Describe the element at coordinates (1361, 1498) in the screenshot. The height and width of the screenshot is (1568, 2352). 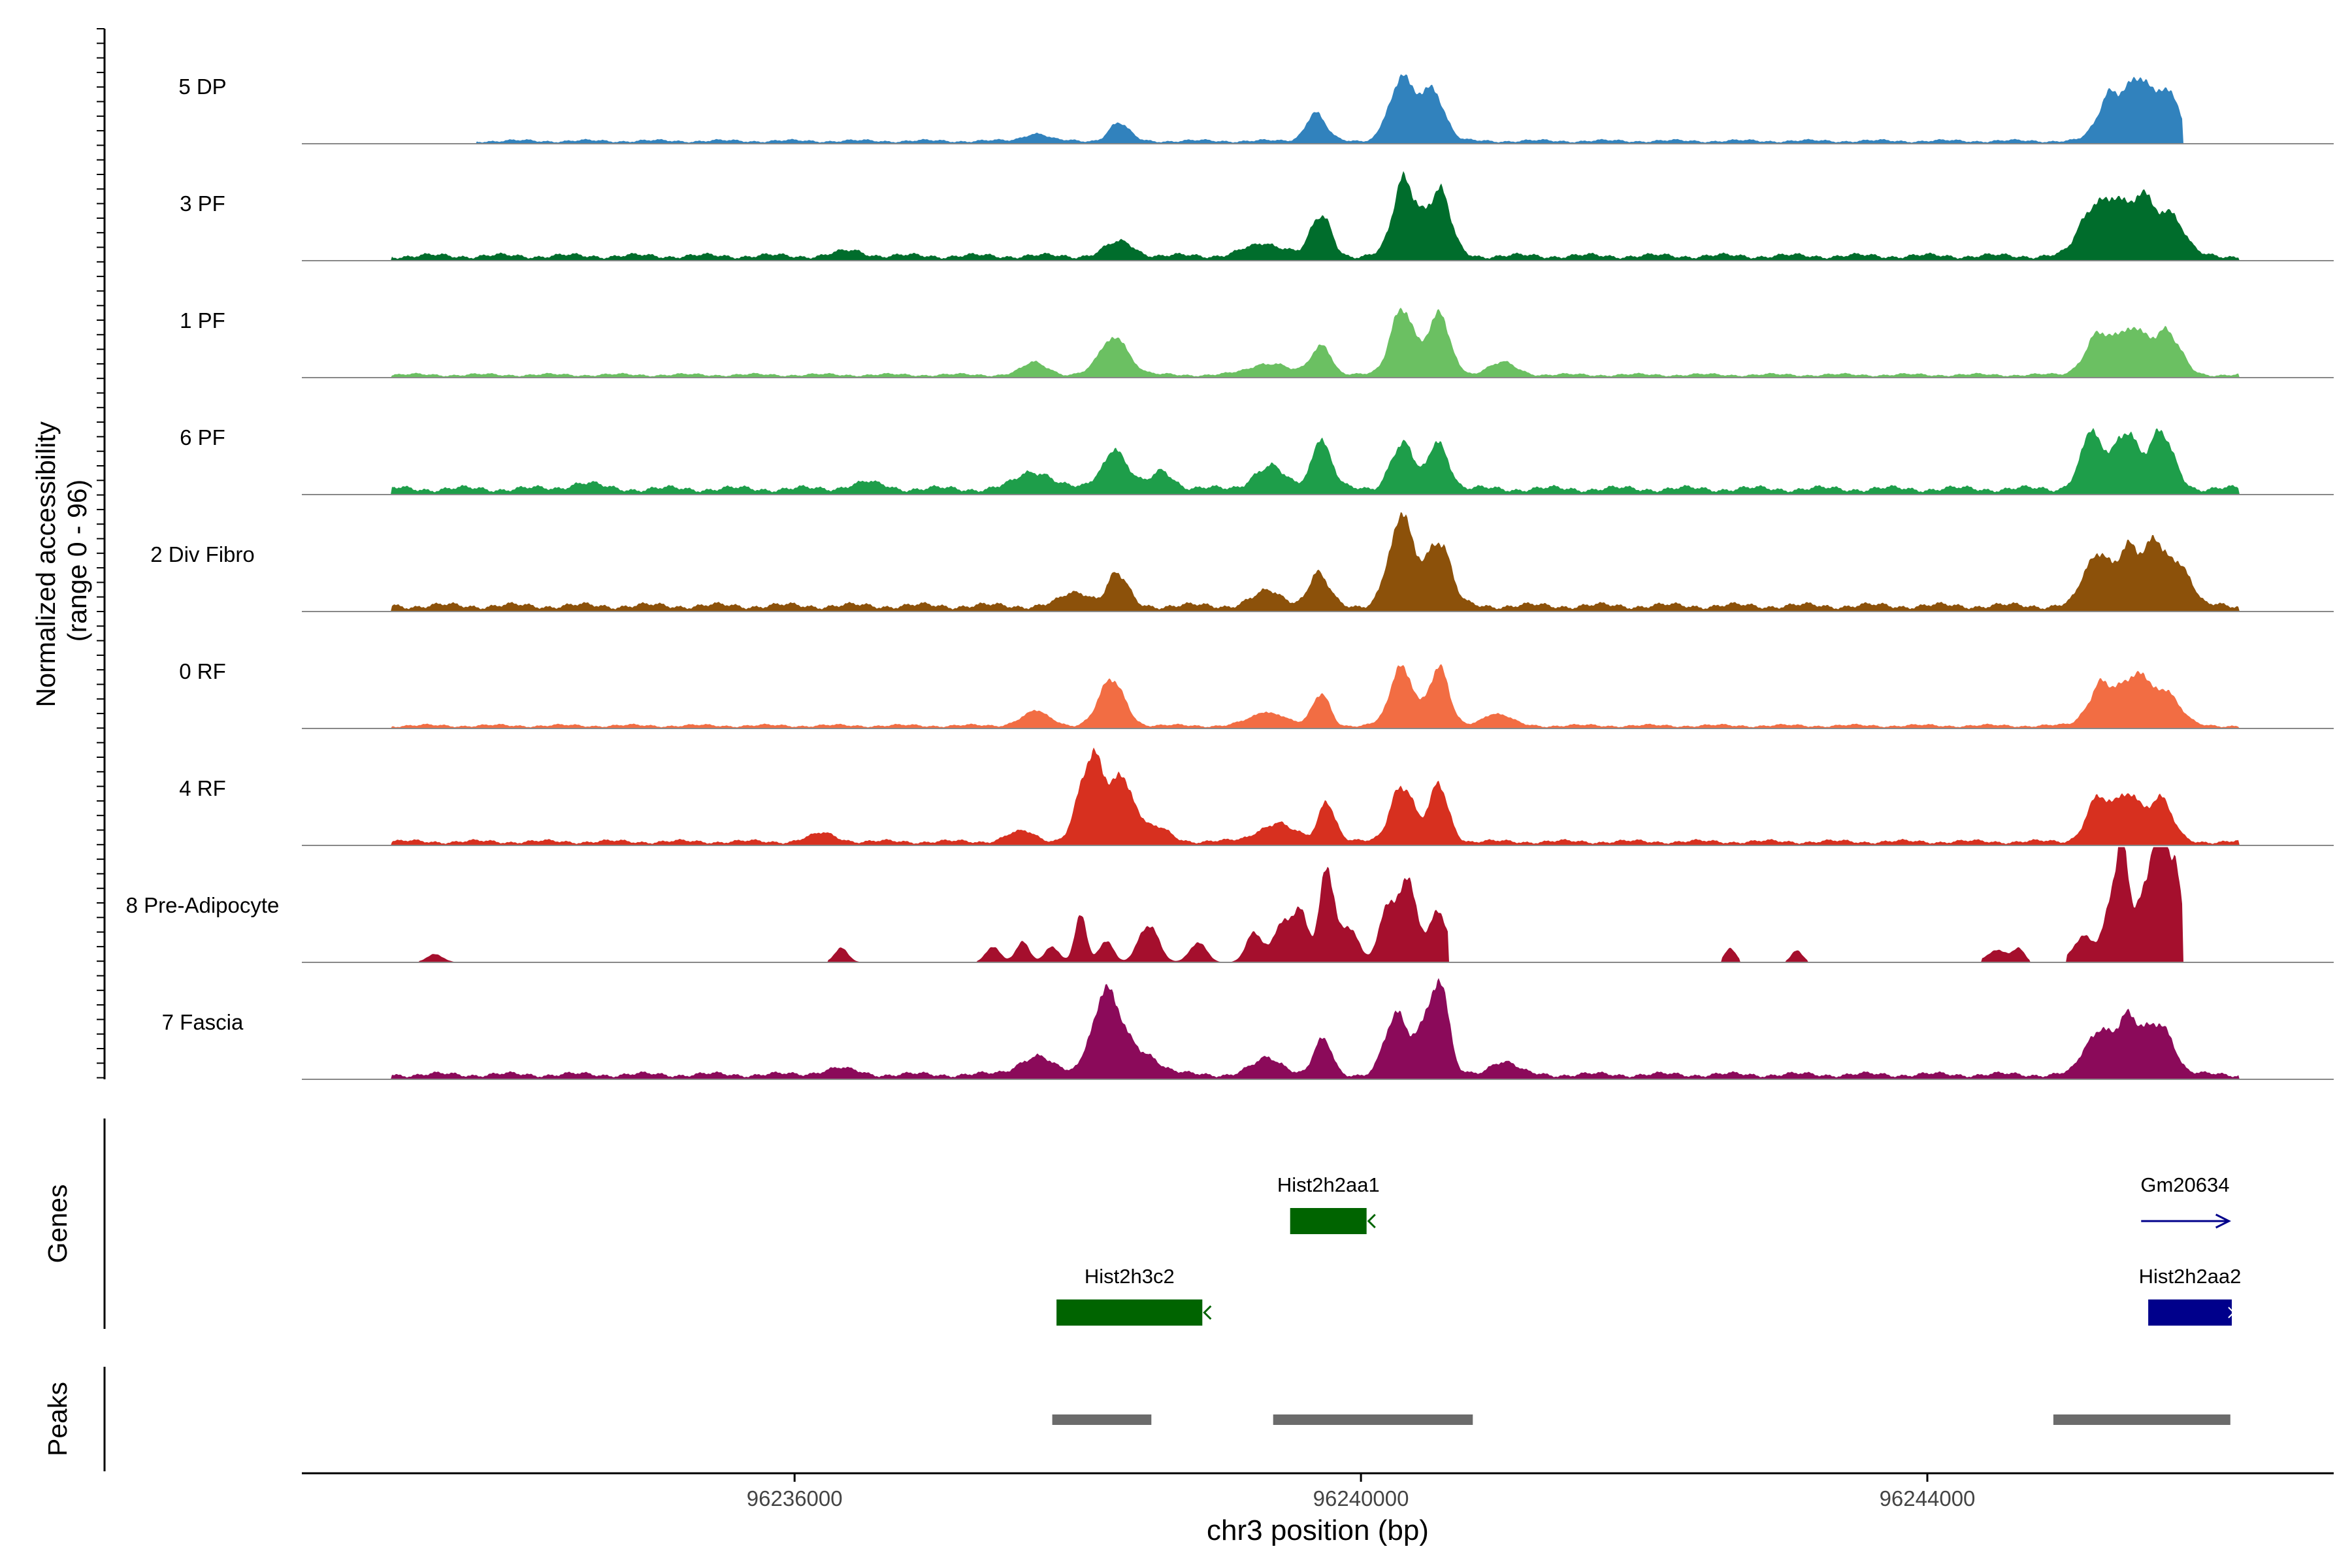
I see `x-tick-label: 96240000` at that location.